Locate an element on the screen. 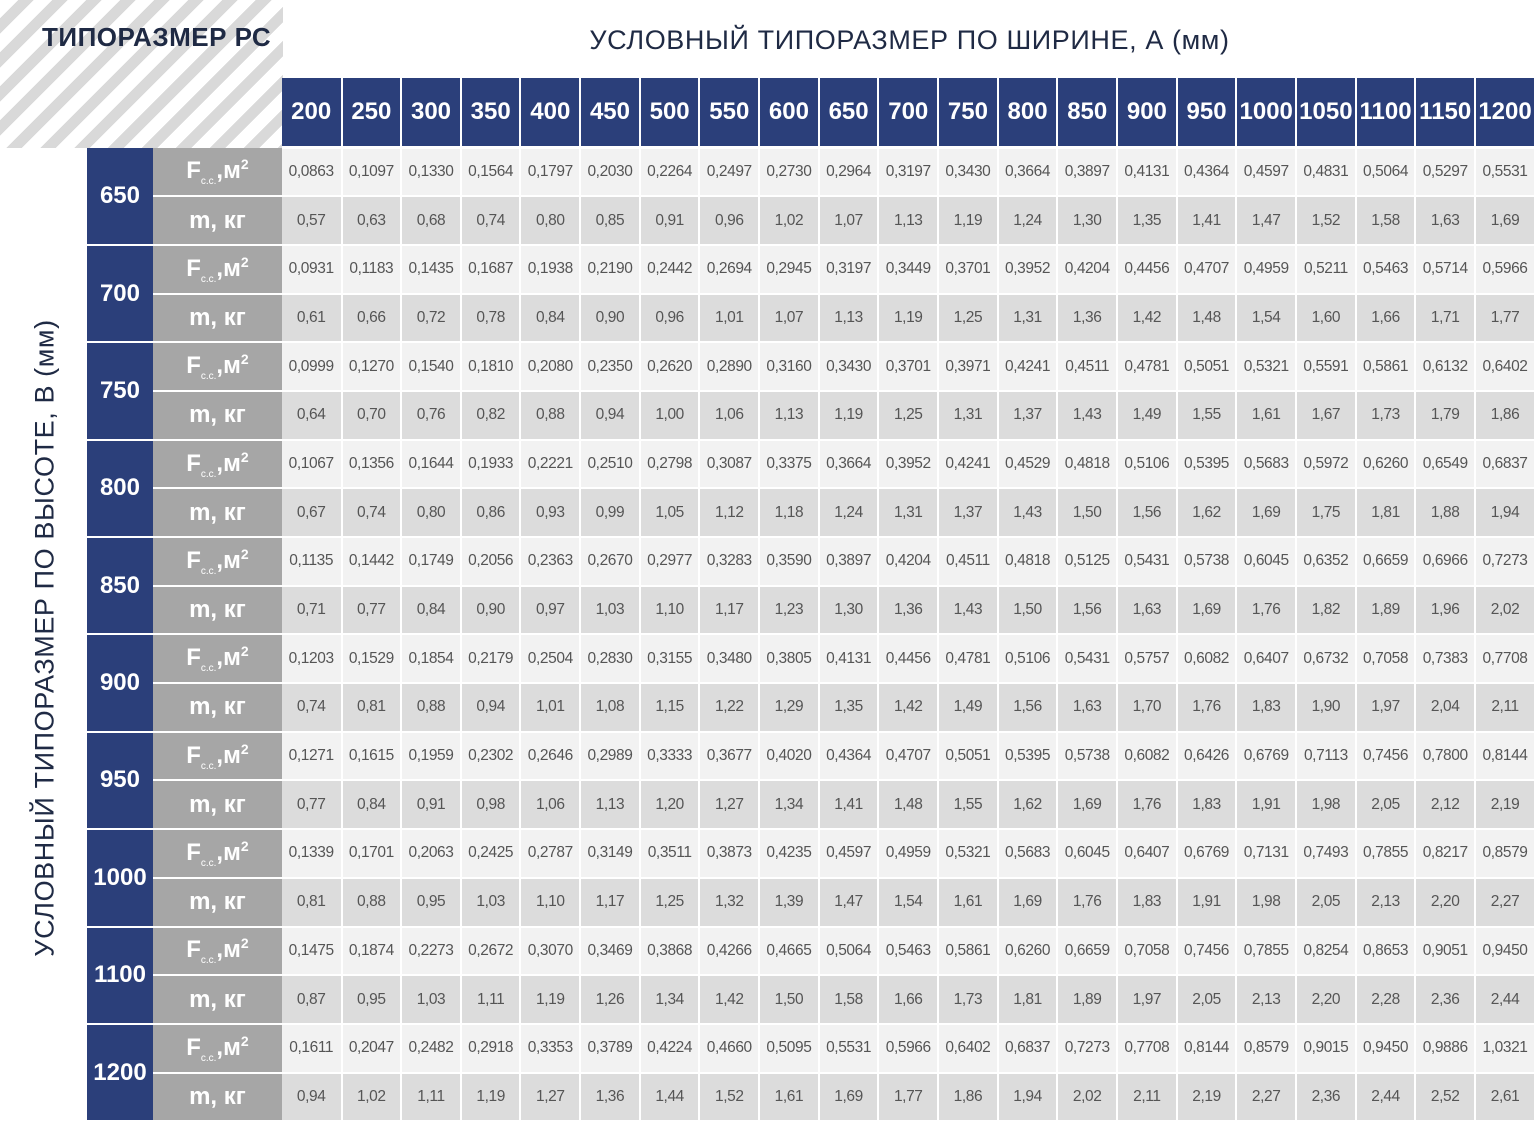 Image resolution: width=1536 pixels, height=1127 pixels. mass-cell: 1,69 is located at coordinates (1028, 902).